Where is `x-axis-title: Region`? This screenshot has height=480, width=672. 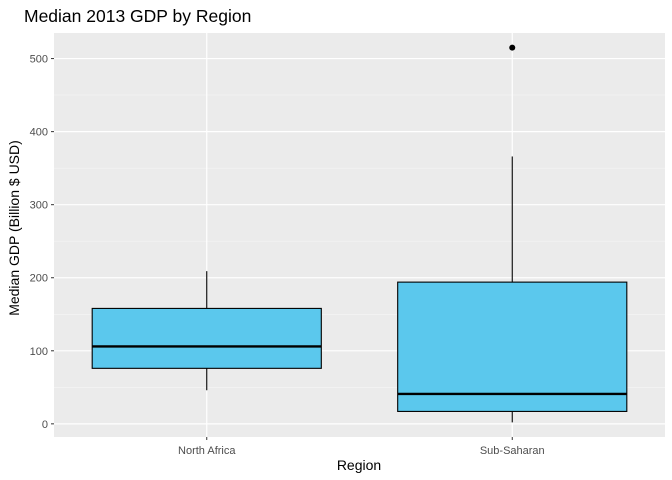 x-axis-title: Region is located at coordinates (359, 465).